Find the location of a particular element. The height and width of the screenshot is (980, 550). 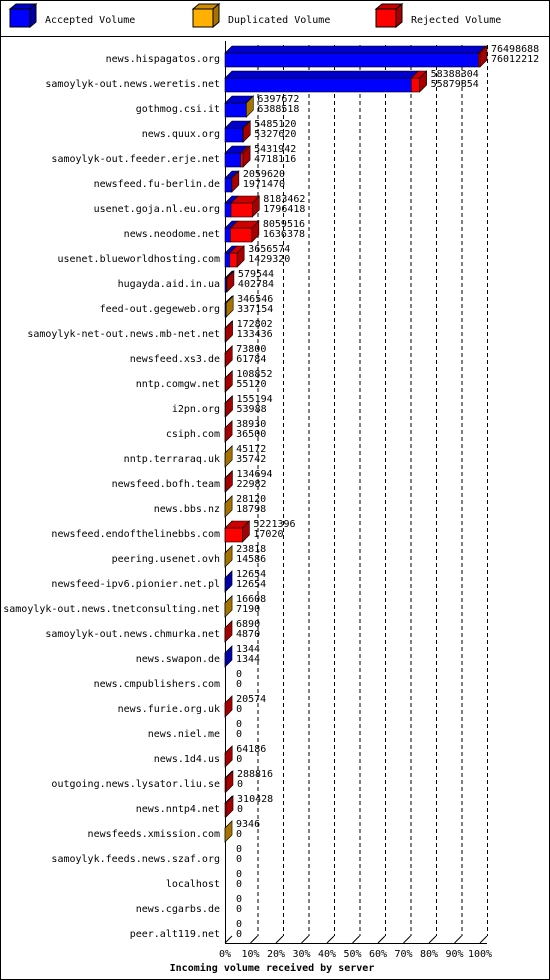

category-label: samoylyk-out.news.weretis.net is located at coordinates (132, 84).